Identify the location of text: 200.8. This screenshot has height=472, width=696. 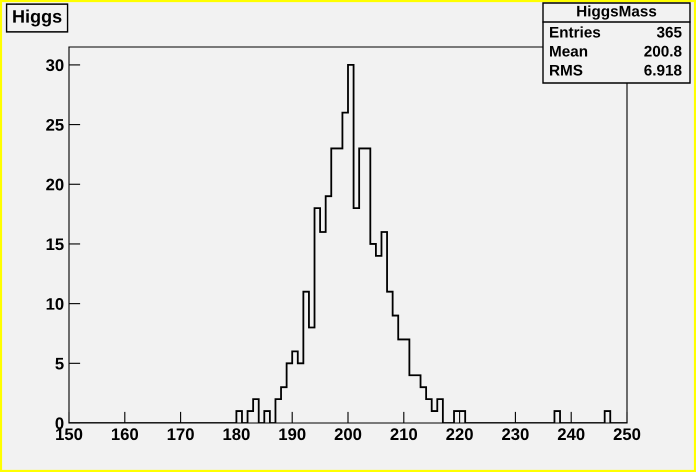
(663, 51).